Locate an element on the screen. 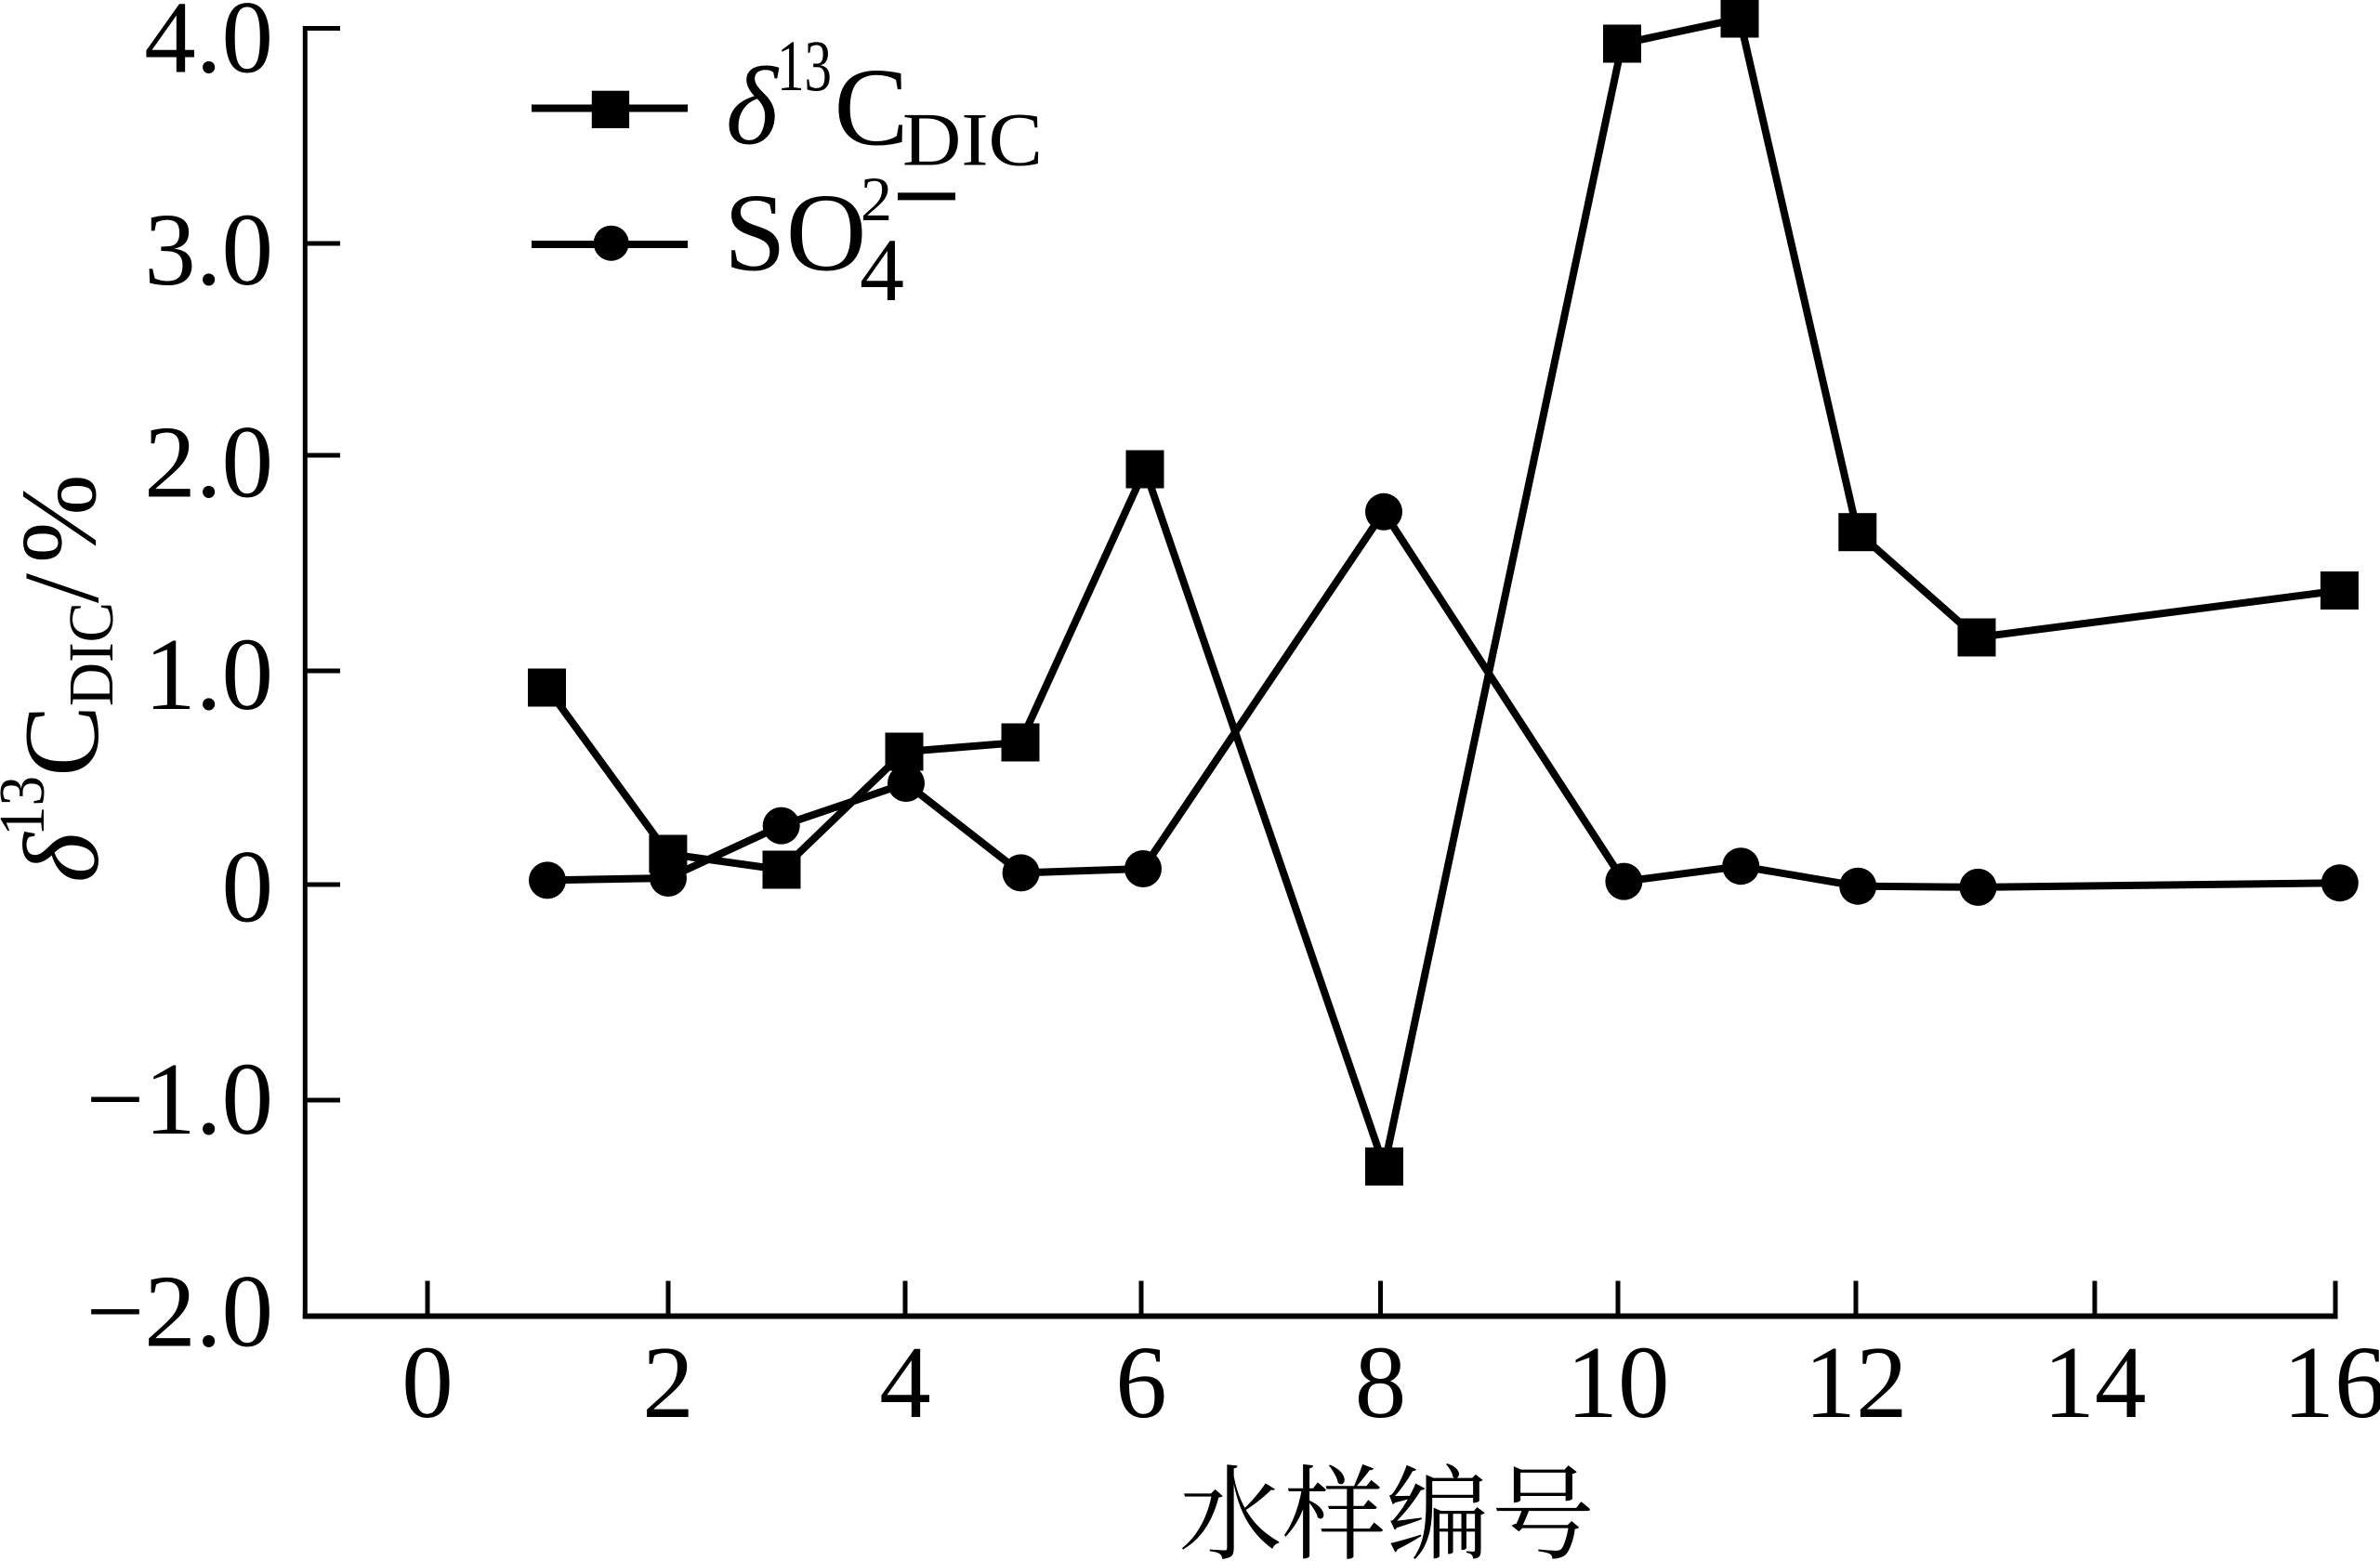 The width and height of the screenshot is (2380, 1561). svg-text: 1.0 is located at coordinates (208, 675).